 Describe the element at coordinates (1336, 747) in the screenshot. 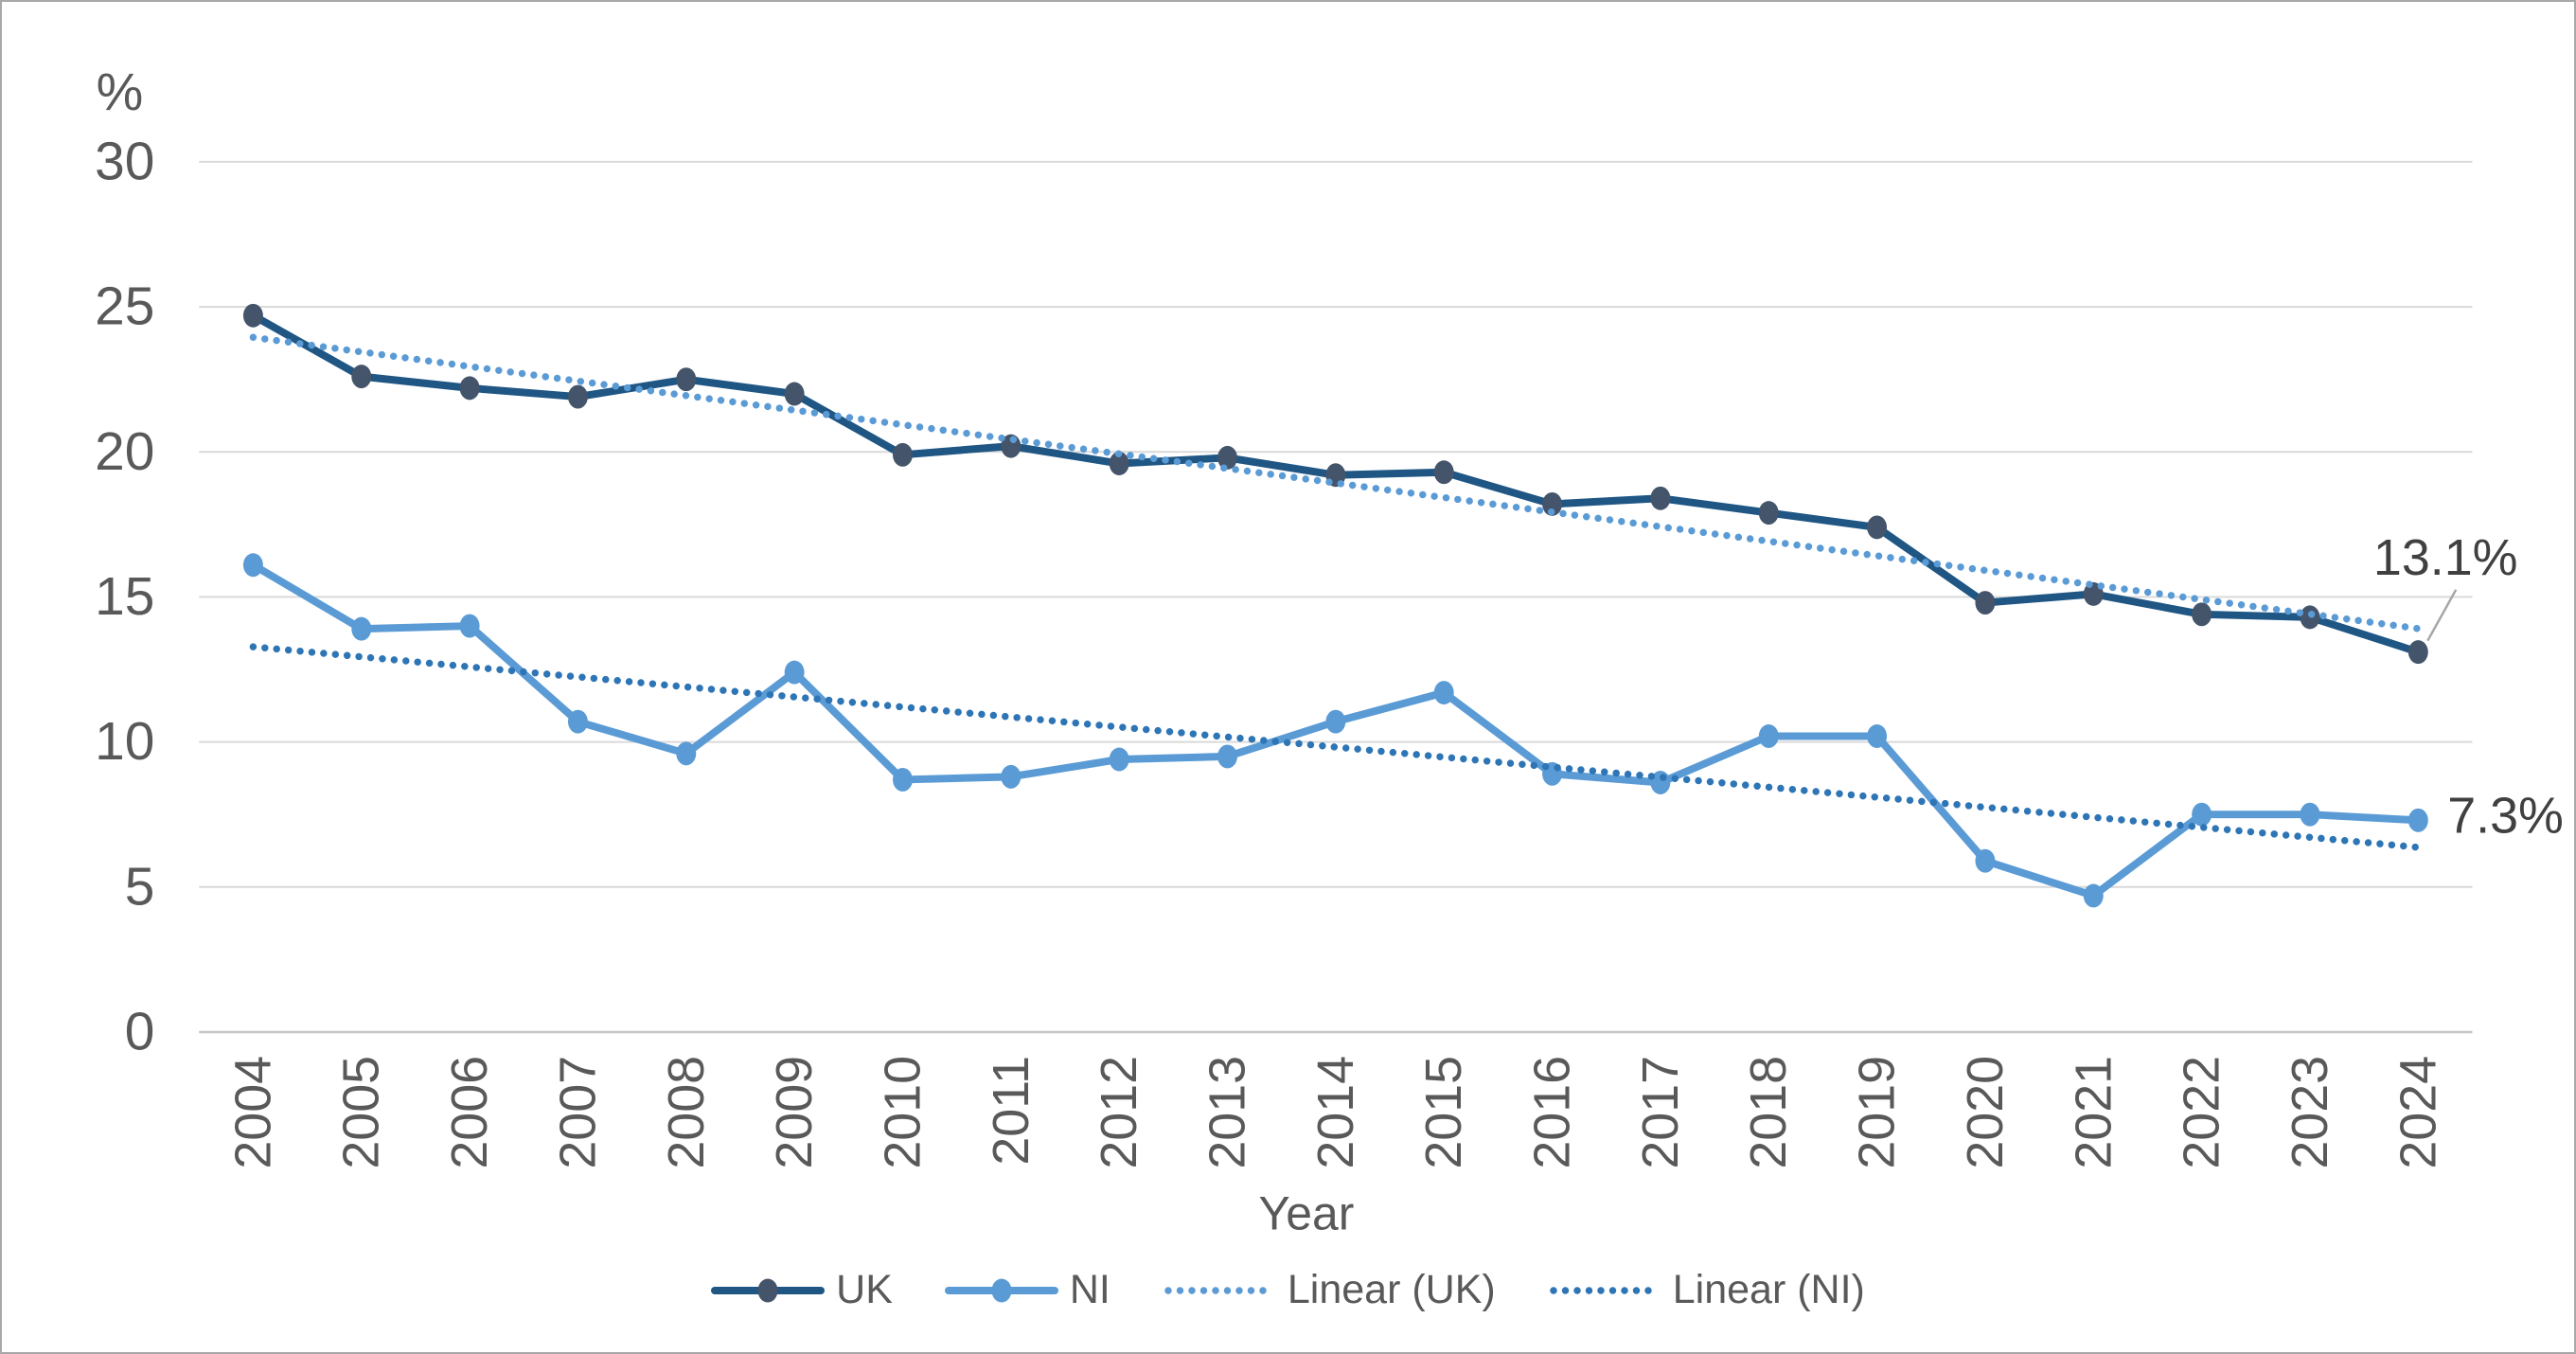

I see `linear-trend-ni` at that location.